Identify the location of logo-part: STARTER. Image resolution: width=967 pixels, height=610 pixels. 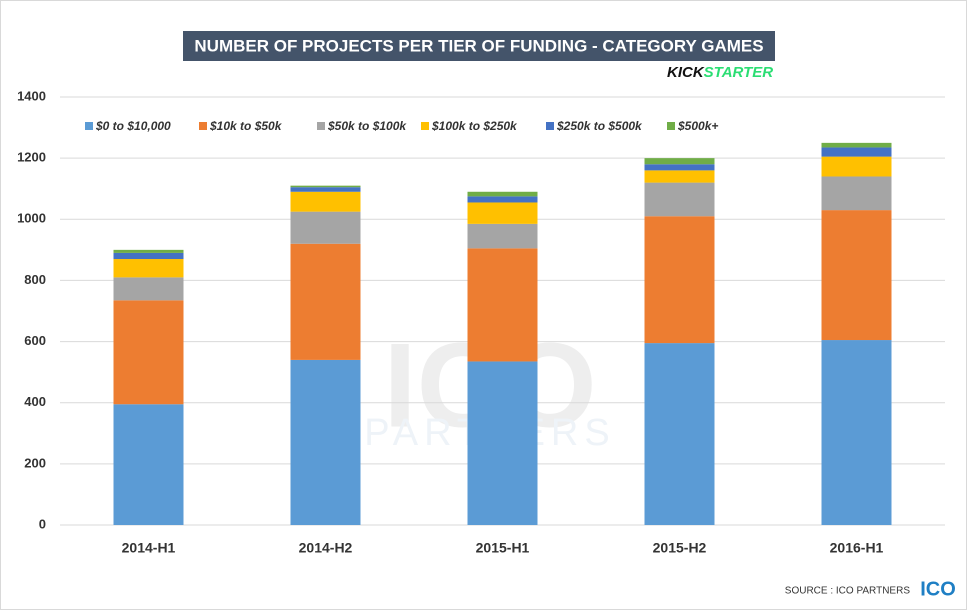
(739, 72).